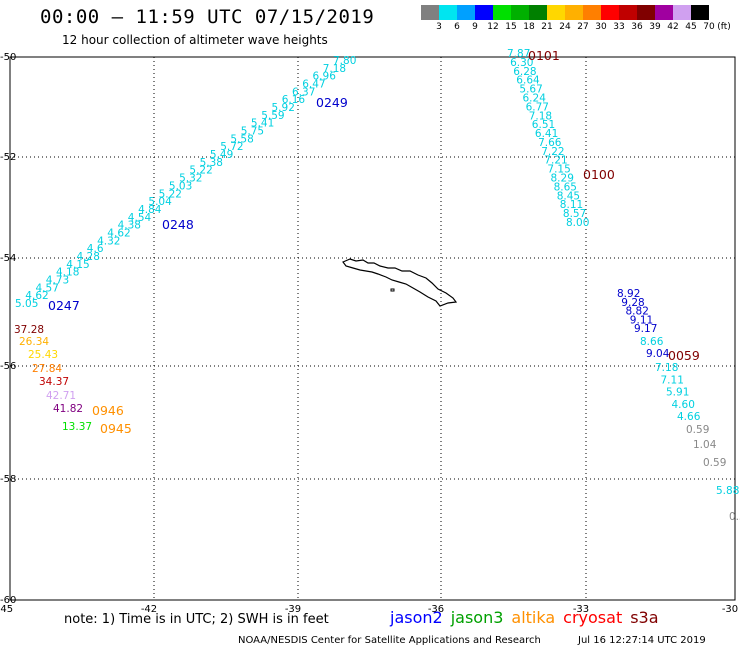 The image size is (740, 650). I want to click on legend-label: 24, so click(565, 27).